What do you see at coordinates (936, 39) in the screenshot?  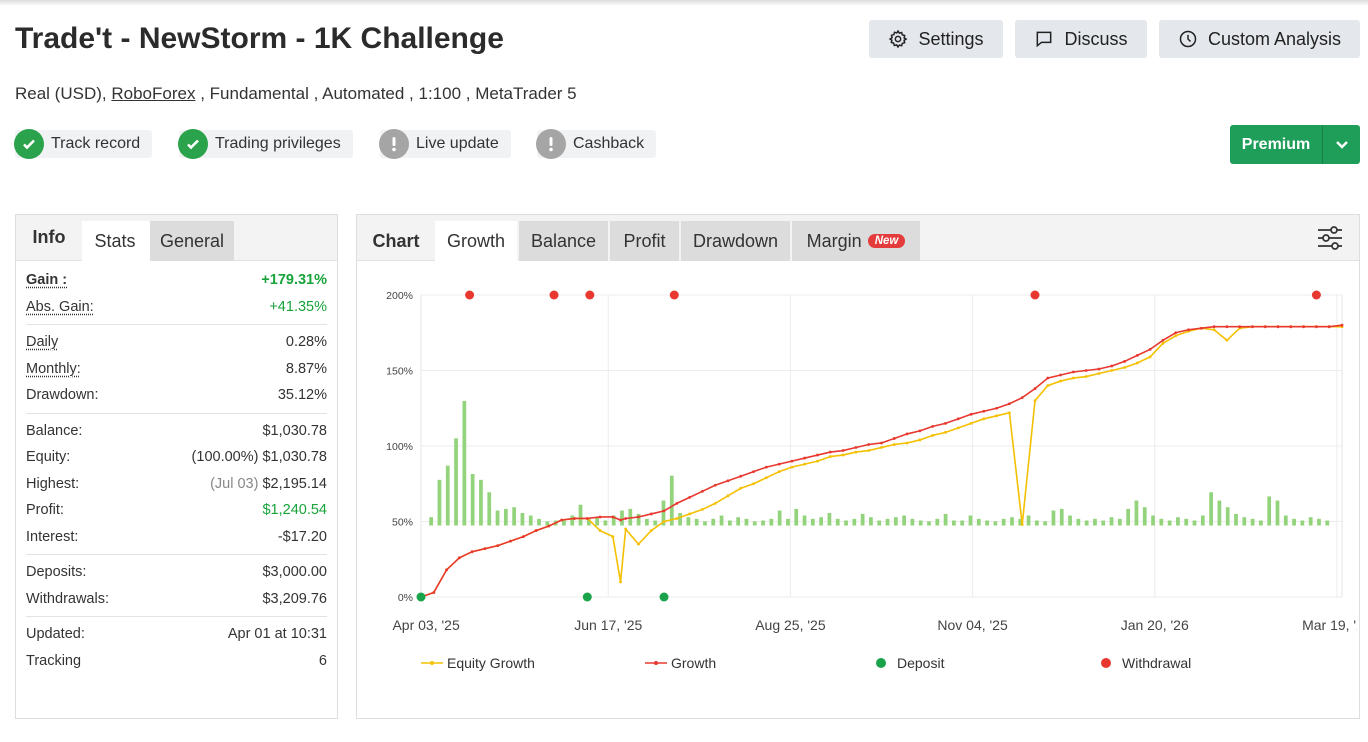 I see `settings-button: Settings` at bounding box center [936, 39].